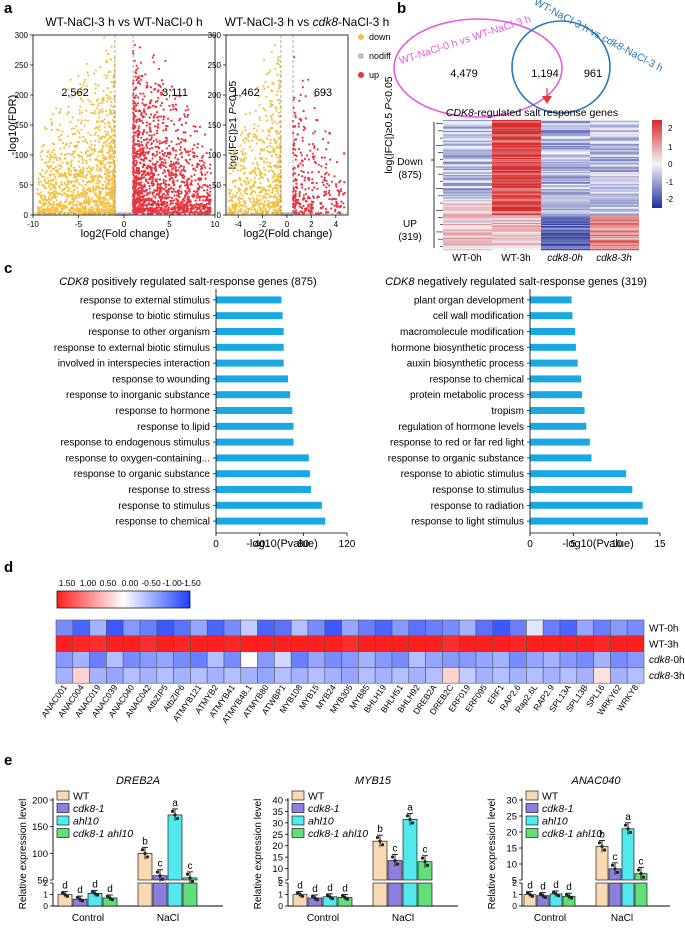  What do you see at coordinates (302, 896) in the screenshot?
I see `qpcr-dot` at bounding box center [302, 896].